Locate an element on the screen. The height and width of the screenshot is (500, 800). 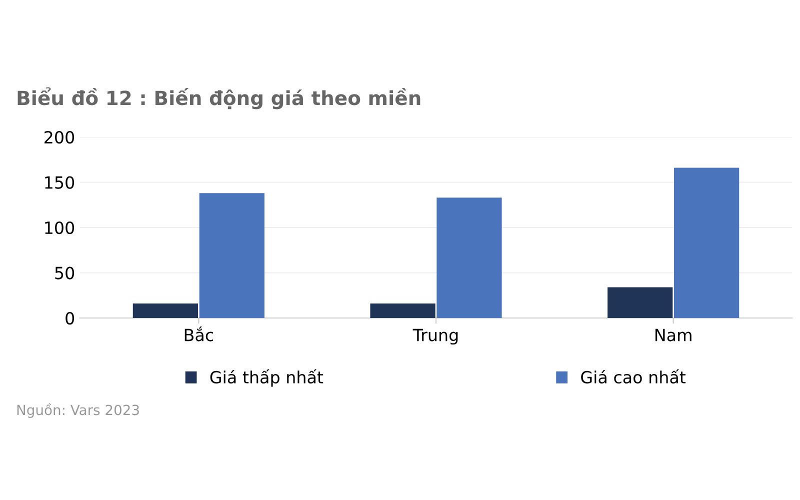
y-tick-label: 100 is located at coordinates (59, 227).